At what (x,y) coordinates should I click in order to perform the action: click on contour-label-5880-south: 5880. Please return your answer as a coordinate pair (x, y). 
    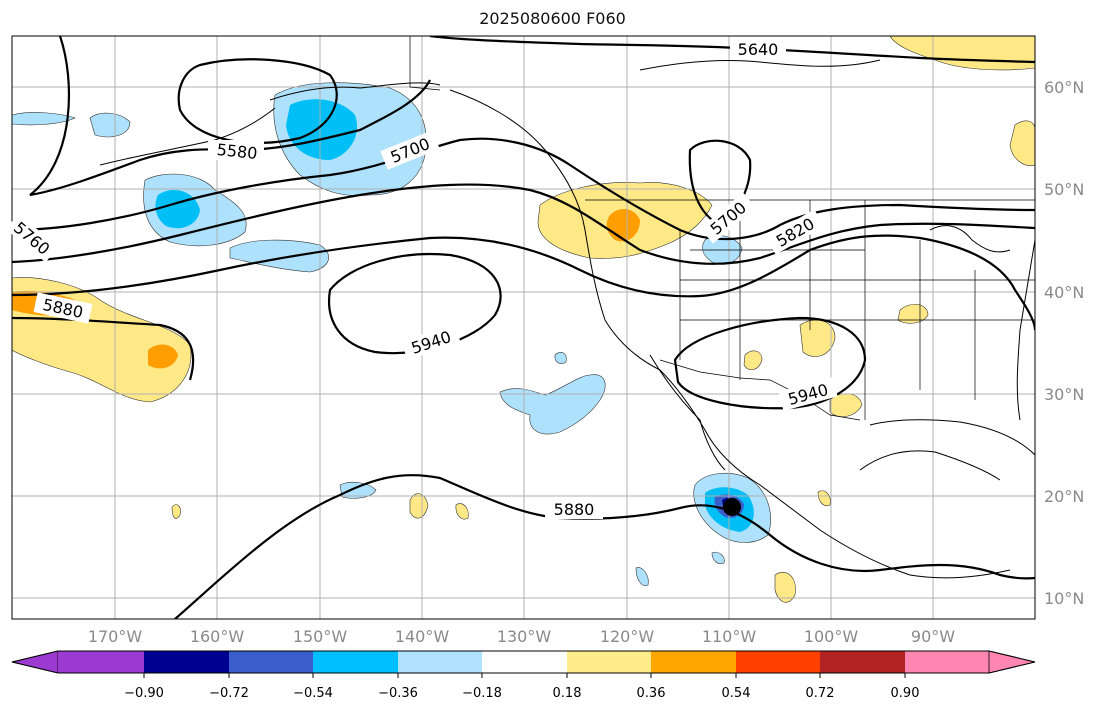
    Looking at the image, I should click on (574, 509).